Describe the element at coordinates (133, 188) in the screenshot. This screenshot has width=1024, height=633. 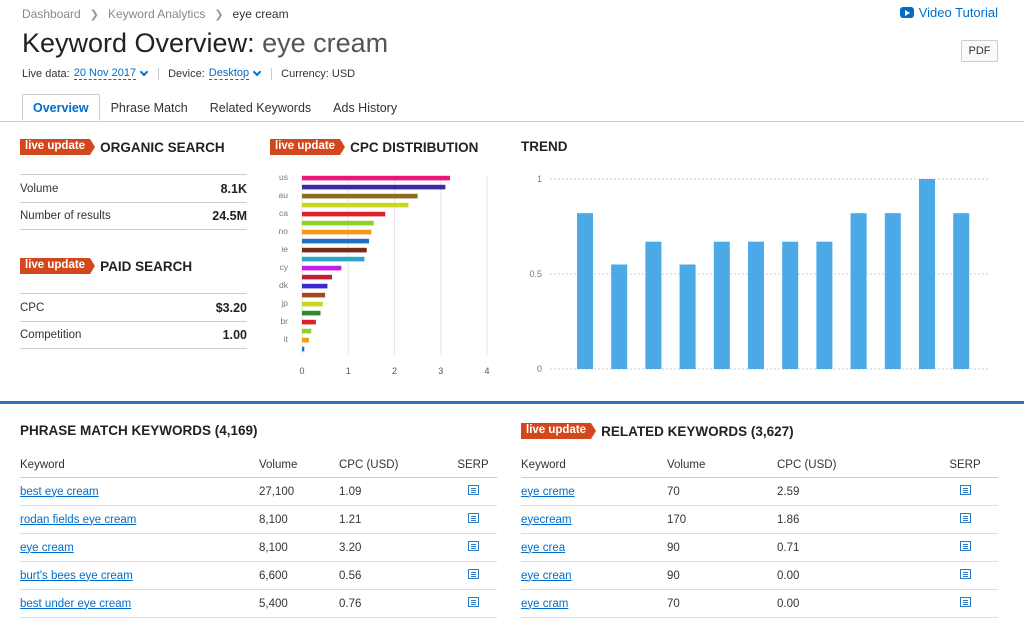
I see `organic-row-volume: Volume 8.1K` at that location.